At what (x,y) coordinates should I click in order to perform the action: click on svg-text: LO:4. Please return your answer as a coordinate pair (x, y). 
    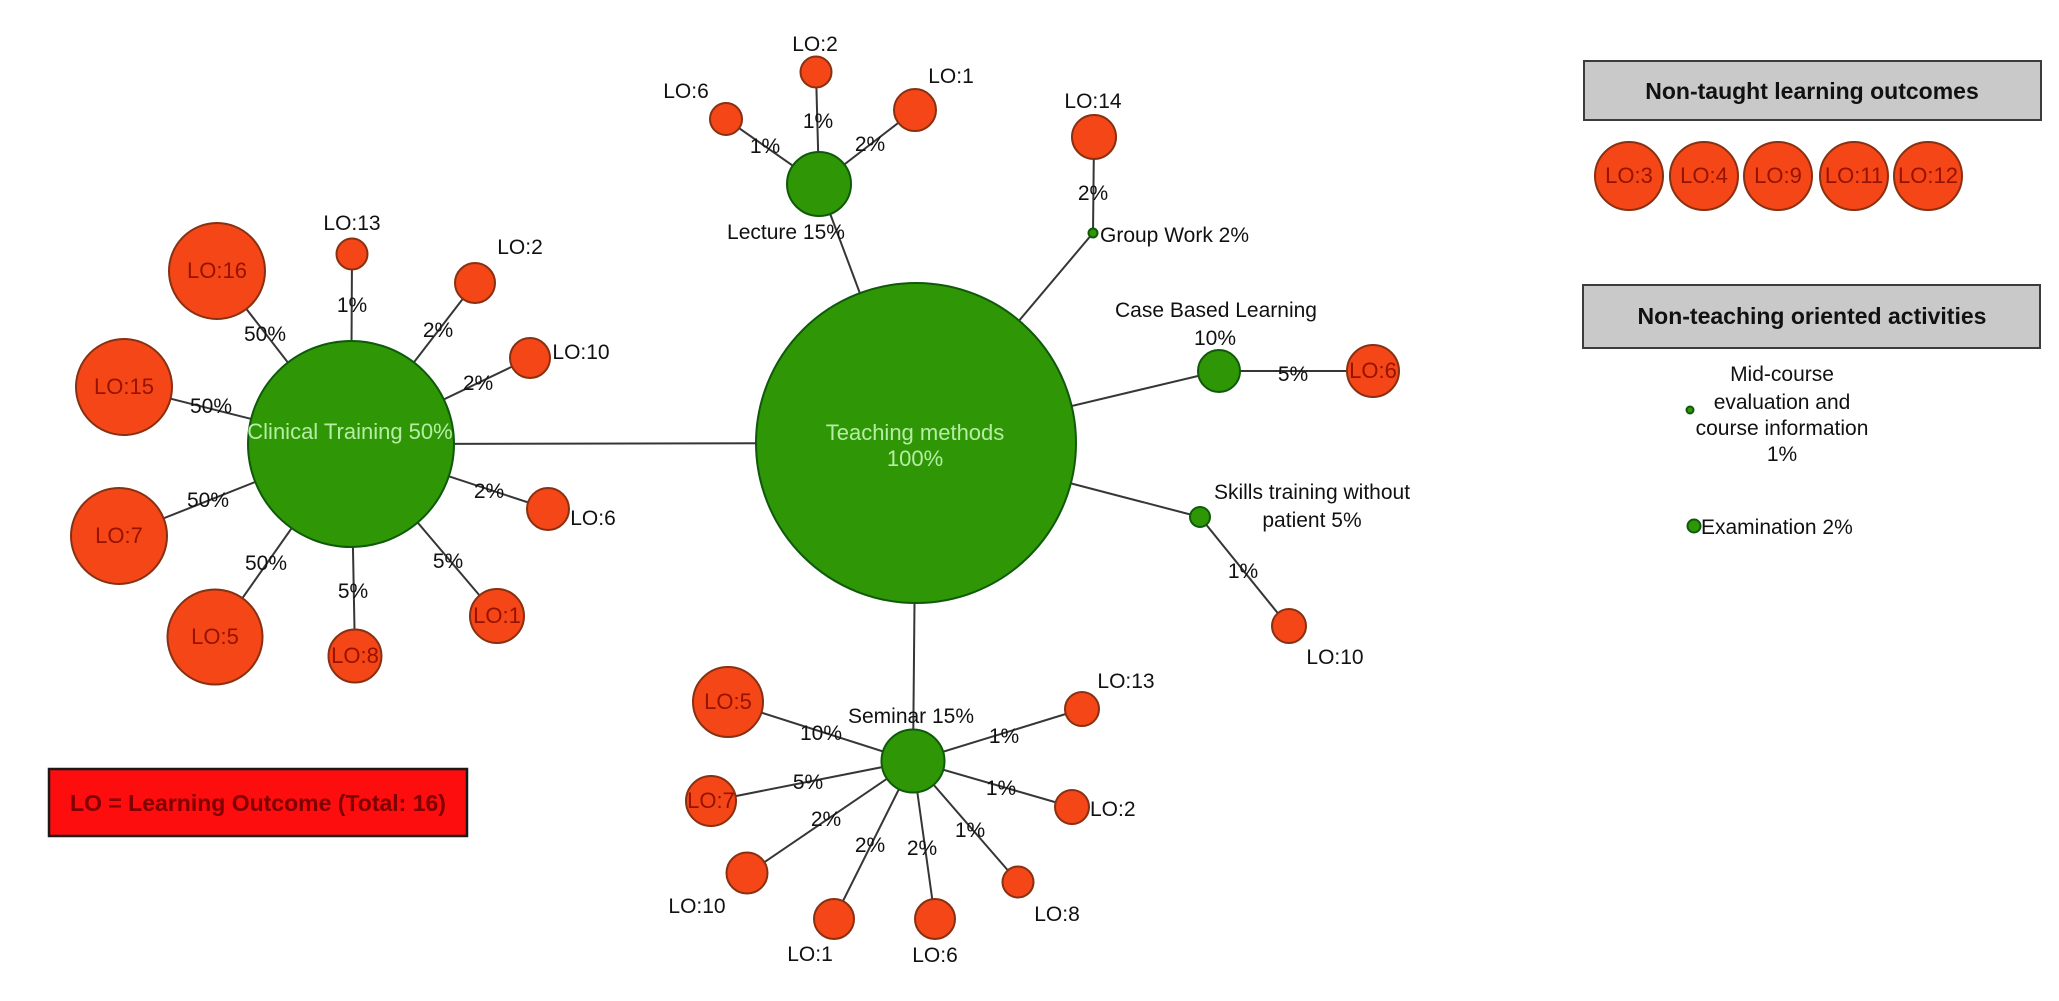
    Looking at the image, I should click on (1704, 175).